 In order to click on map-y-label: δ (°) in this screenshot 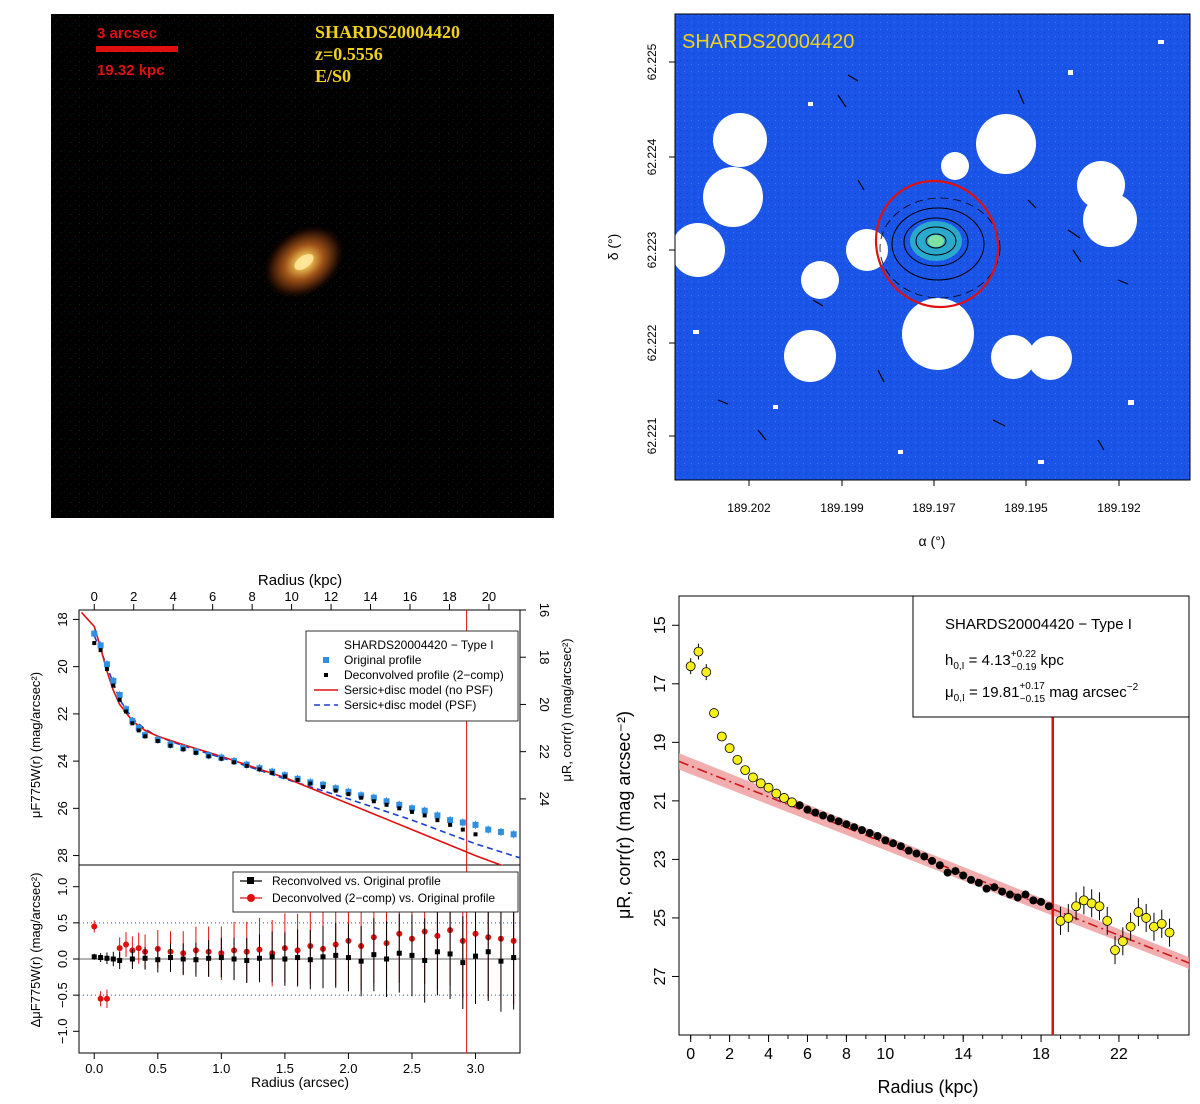, I will do `click(613, 247)`.